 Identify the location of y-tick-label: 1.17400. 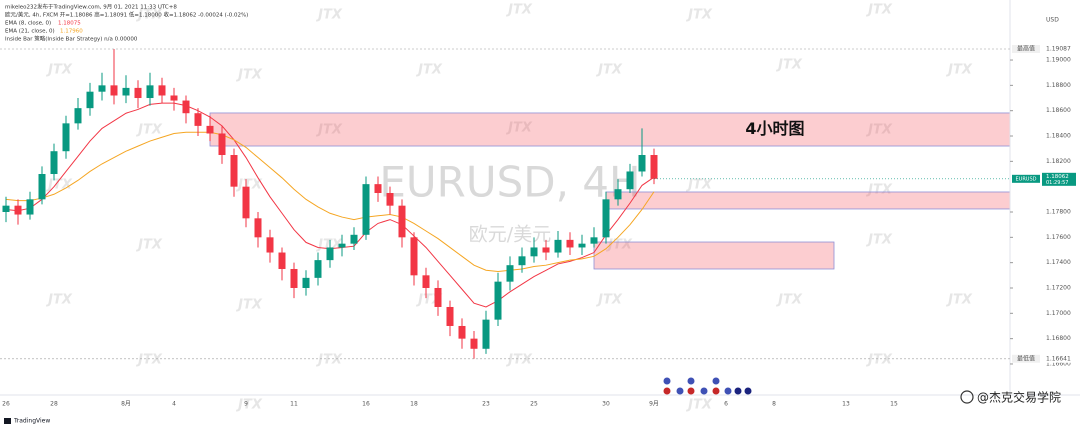
(1058, 262).